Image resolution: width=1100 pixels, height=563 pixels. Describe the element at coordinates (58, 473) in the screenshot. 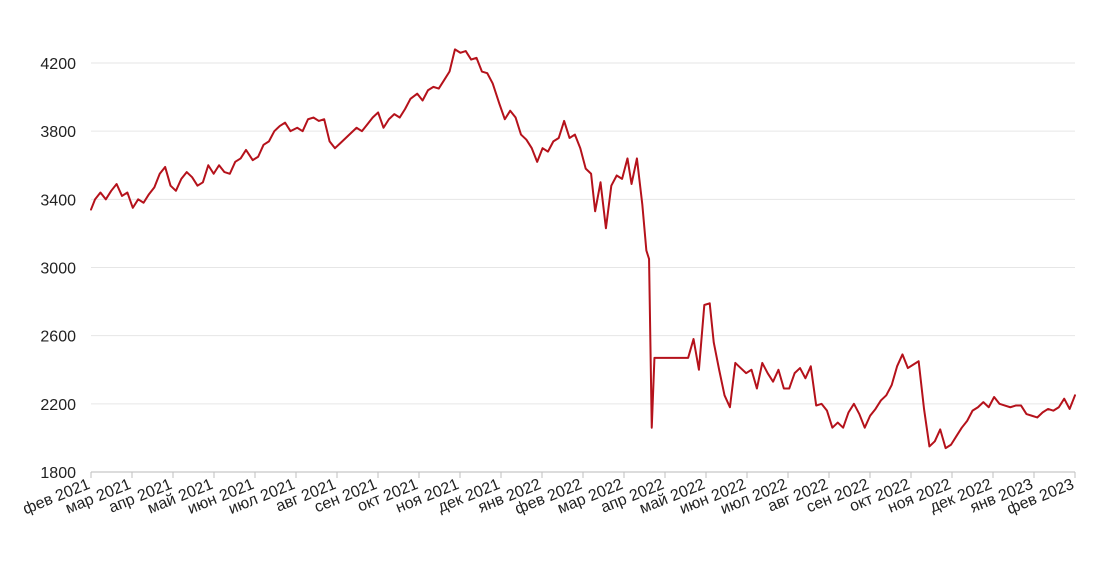

I see `y-tick-label: 1800` at that location.